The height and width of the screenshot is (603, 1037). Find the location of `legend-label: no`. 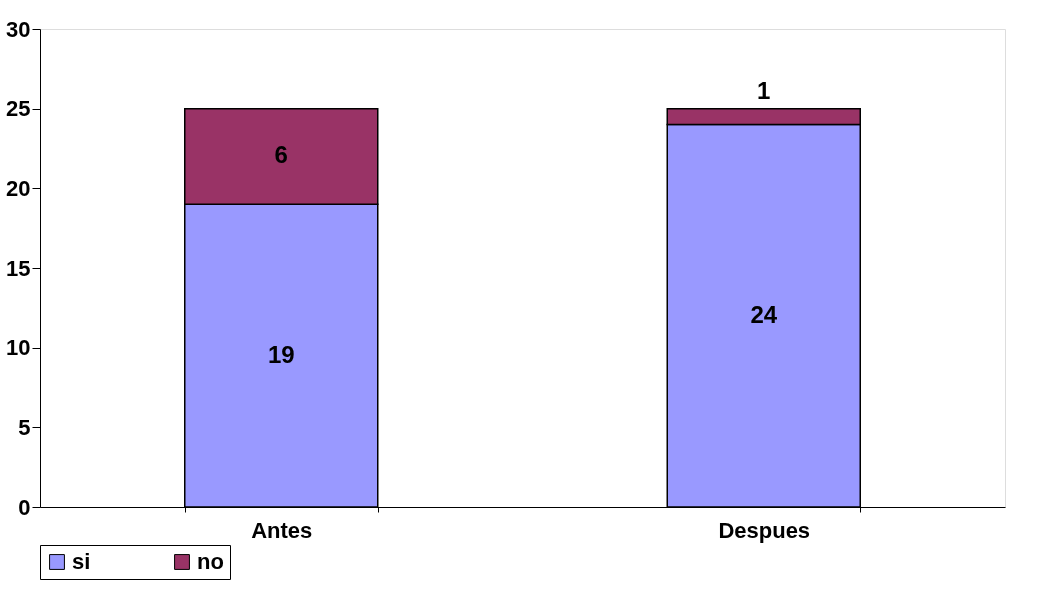

legend-label: no is located at coordinates (210, 561).